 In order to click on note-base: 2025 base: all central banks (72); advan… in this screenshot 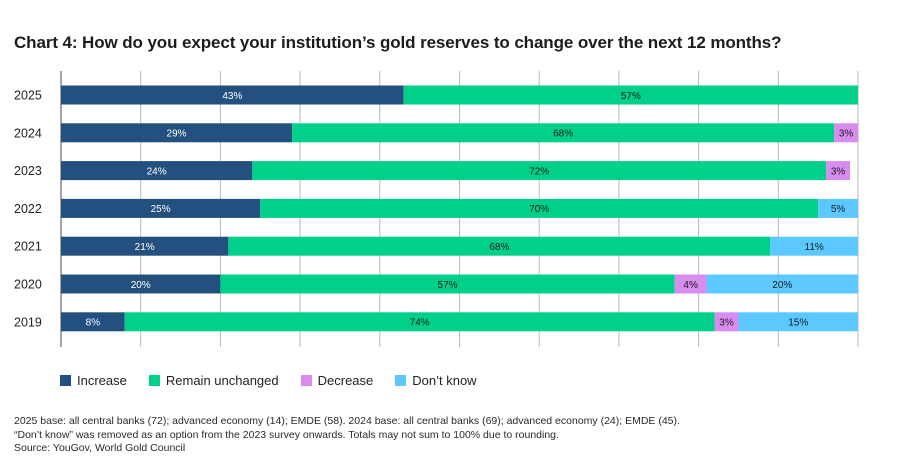, I will do `click(347, 421)`.